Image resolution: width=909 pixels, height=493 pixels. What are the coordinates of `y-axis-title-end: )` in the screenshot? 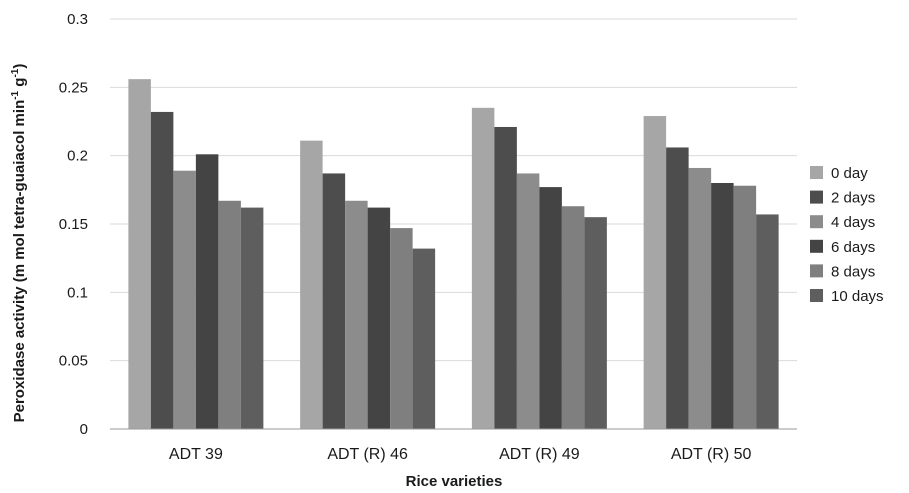 It's located at (19, 66).